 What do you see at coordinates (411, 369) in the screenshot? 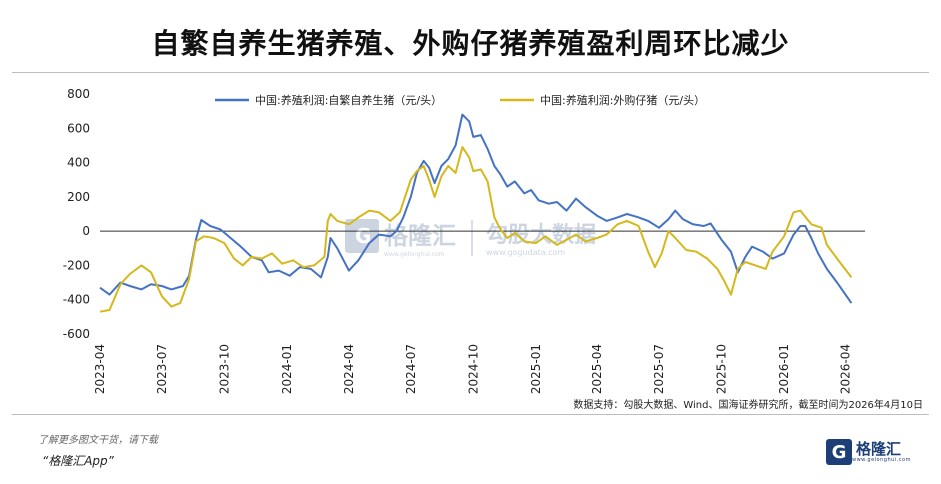
I see `x-tick-label: 2024-07` at bounding box center [411, 369].